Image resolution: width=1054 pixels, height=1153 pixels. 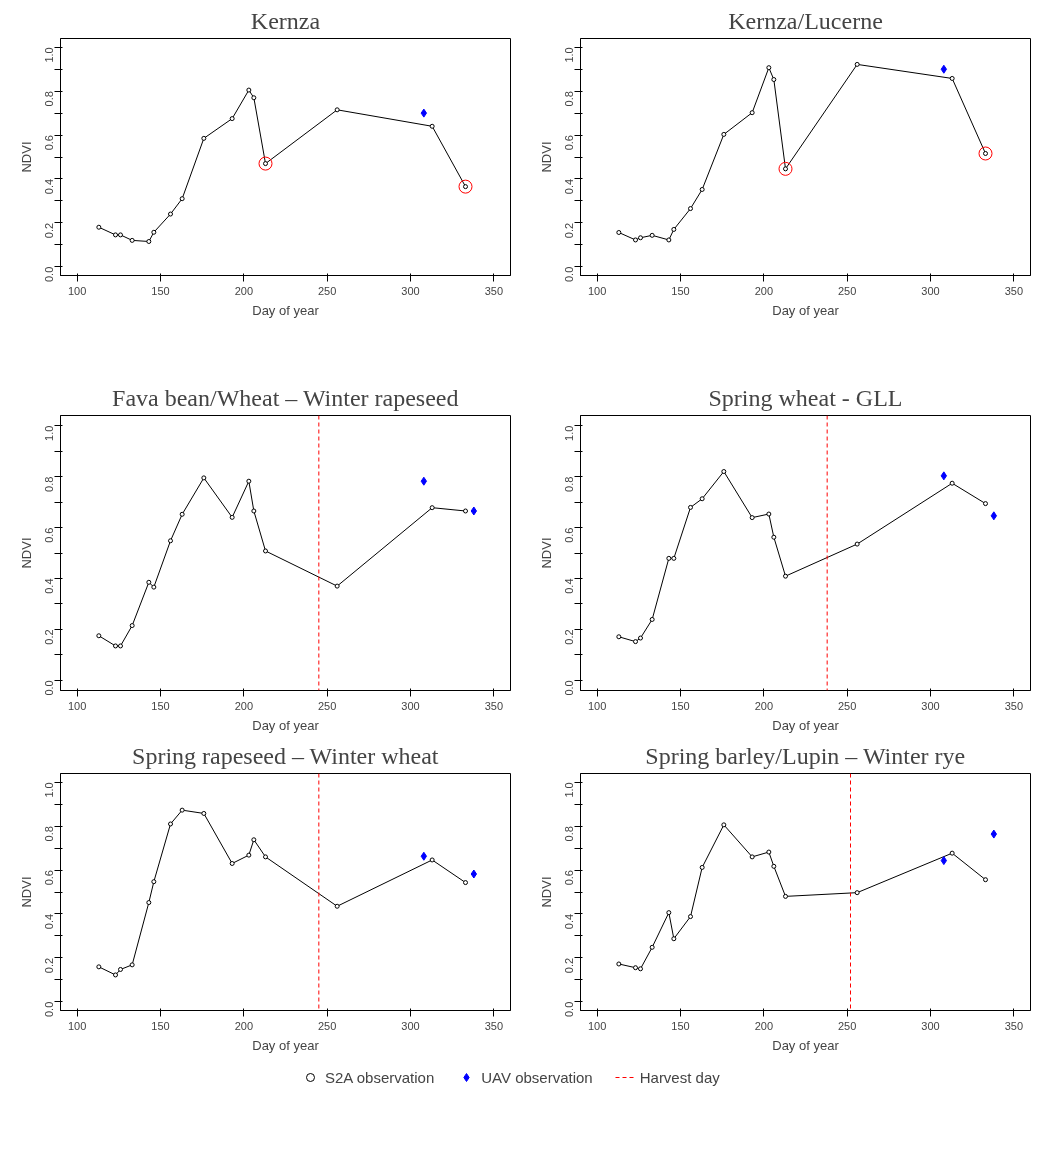 I want to click on legend-label: UAV observation, so click(x=537, y=1077).